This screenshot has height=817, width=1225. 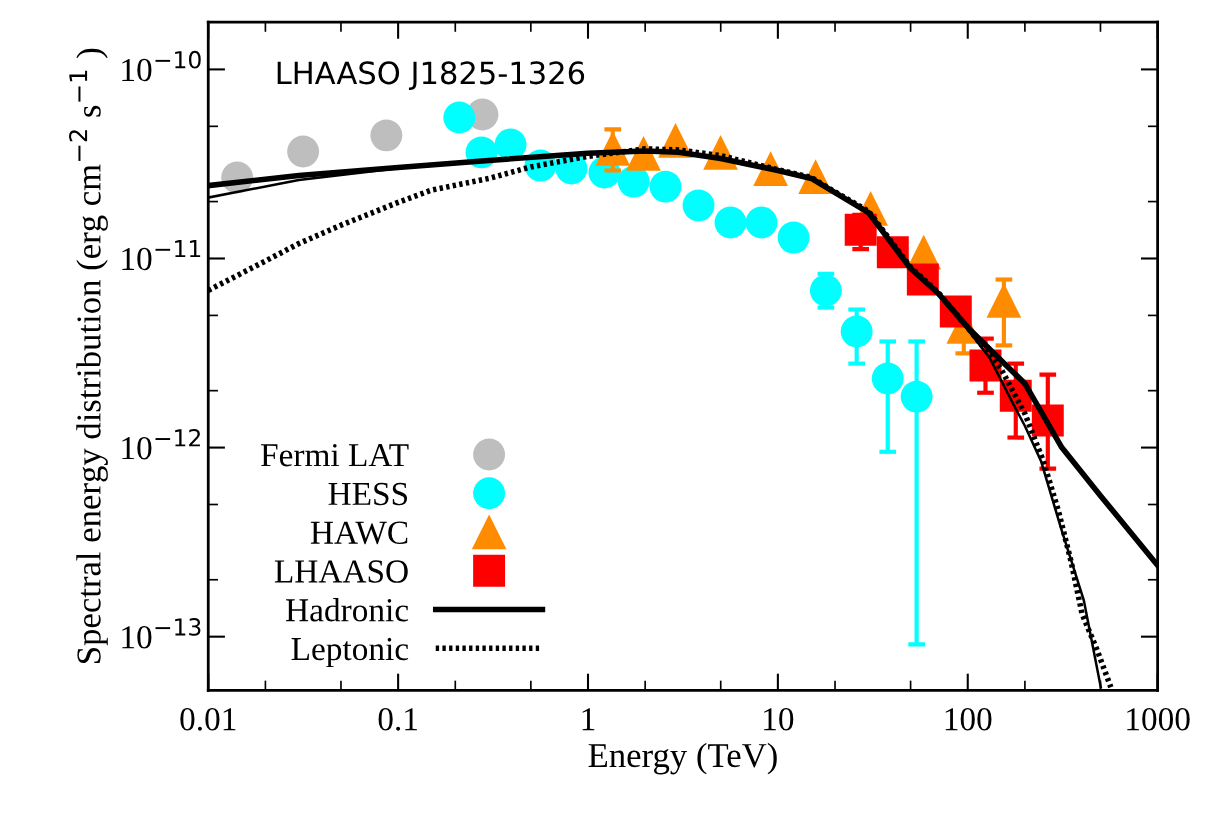 What do you see at coordinates (359, 533) in the screenshot?
I see `legend-label: HAWC` at bounding box center [359, 533].